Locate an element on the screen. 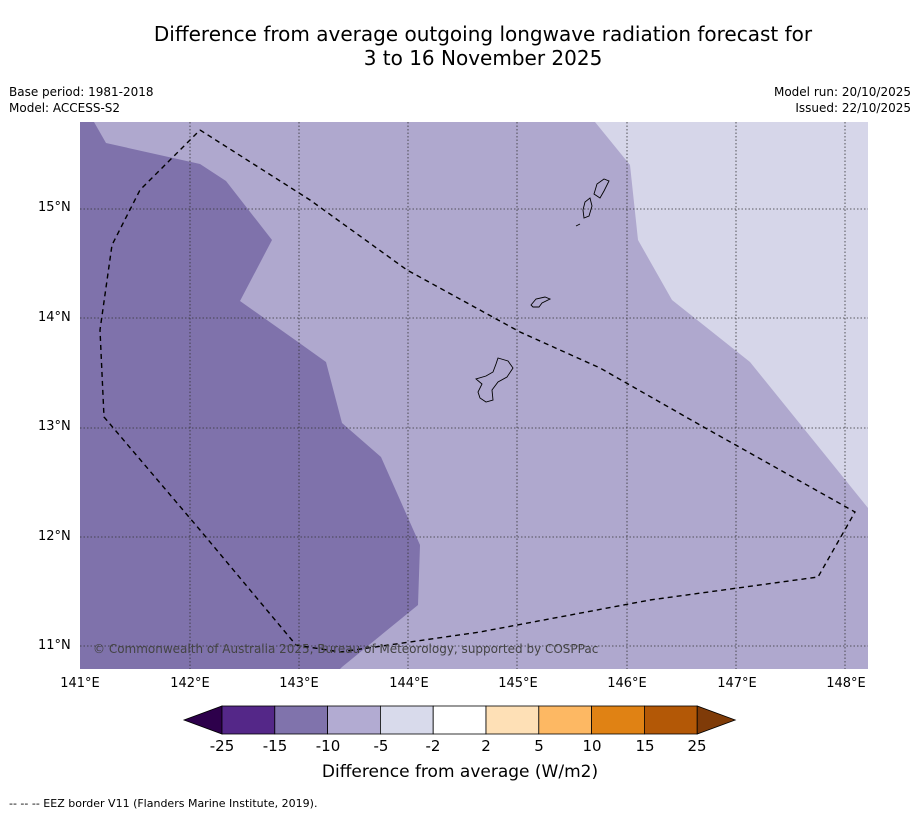  colorbar-tick-6: 5 is located at coordinates (539, 746).